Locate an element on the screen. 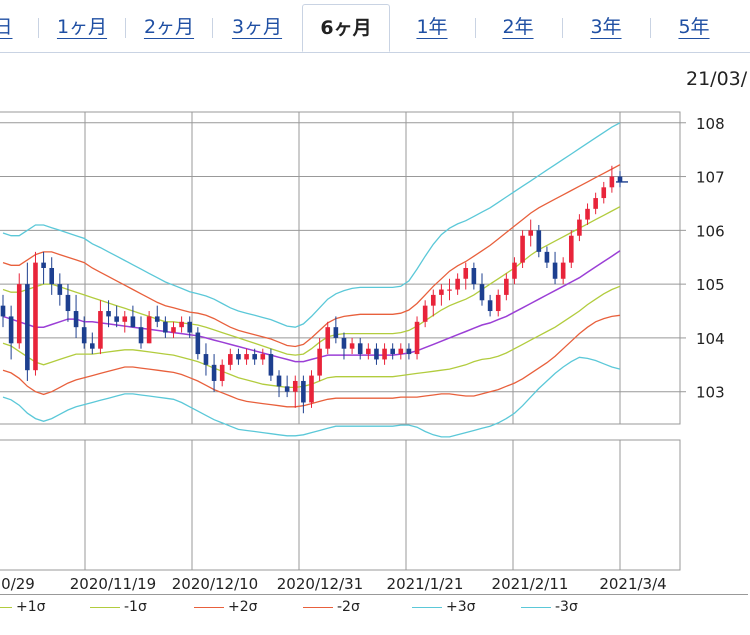  legend-label: +1σ is located at coordinates (31, 607).